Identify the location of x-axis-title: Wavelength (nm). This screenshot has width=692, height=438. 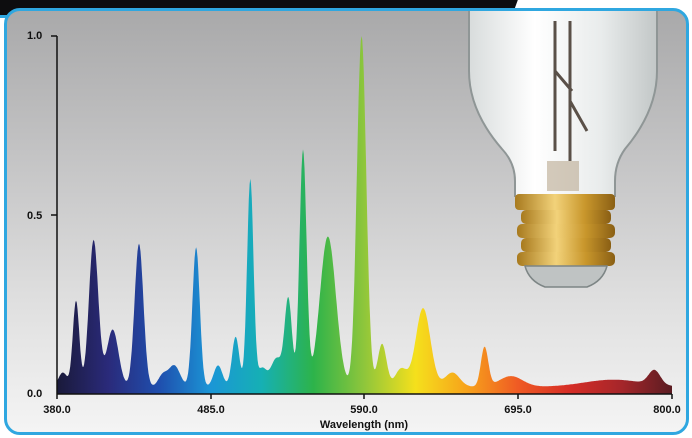
(364, 425).